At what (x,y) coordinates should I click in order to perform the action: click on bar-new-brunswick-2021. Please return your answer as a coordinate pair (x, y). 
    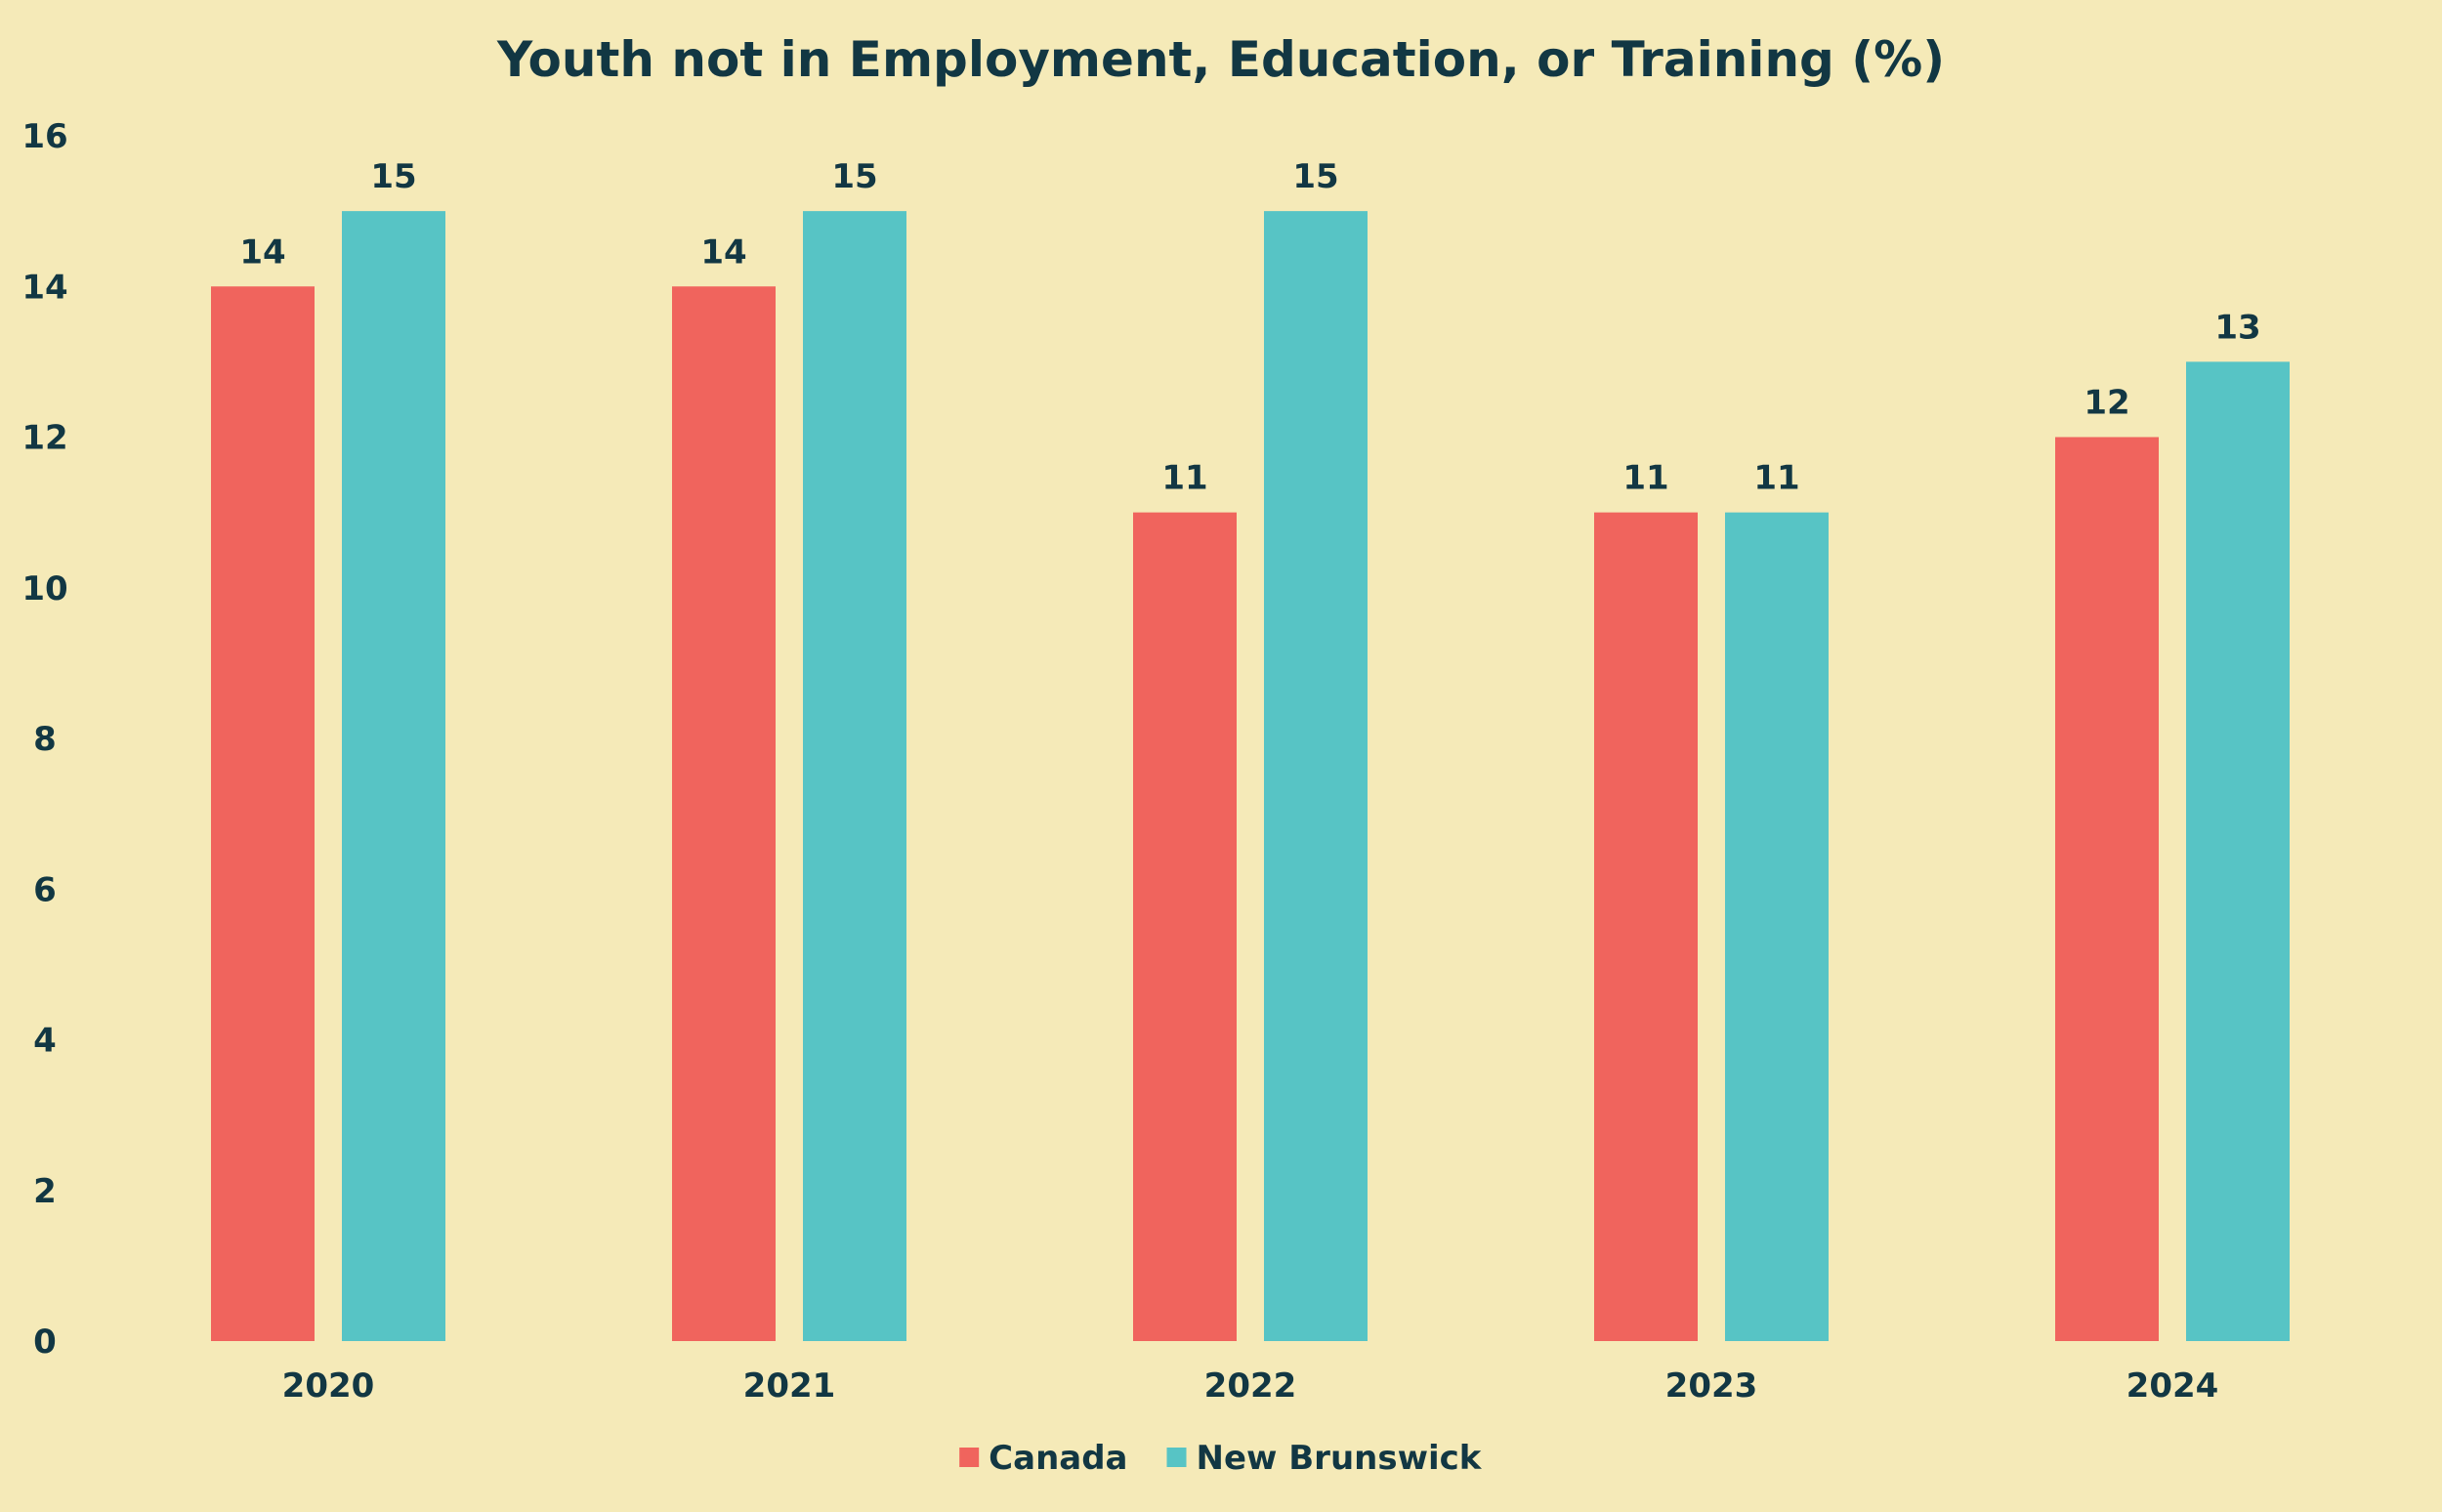
    Looking at the image, I should click on (854, 776).